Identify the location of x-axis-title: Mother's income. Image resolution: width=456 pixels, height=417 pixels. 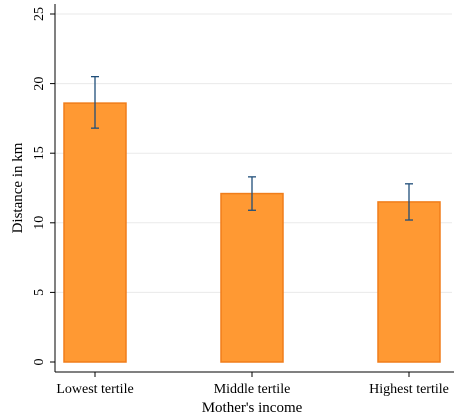
(252, 408).